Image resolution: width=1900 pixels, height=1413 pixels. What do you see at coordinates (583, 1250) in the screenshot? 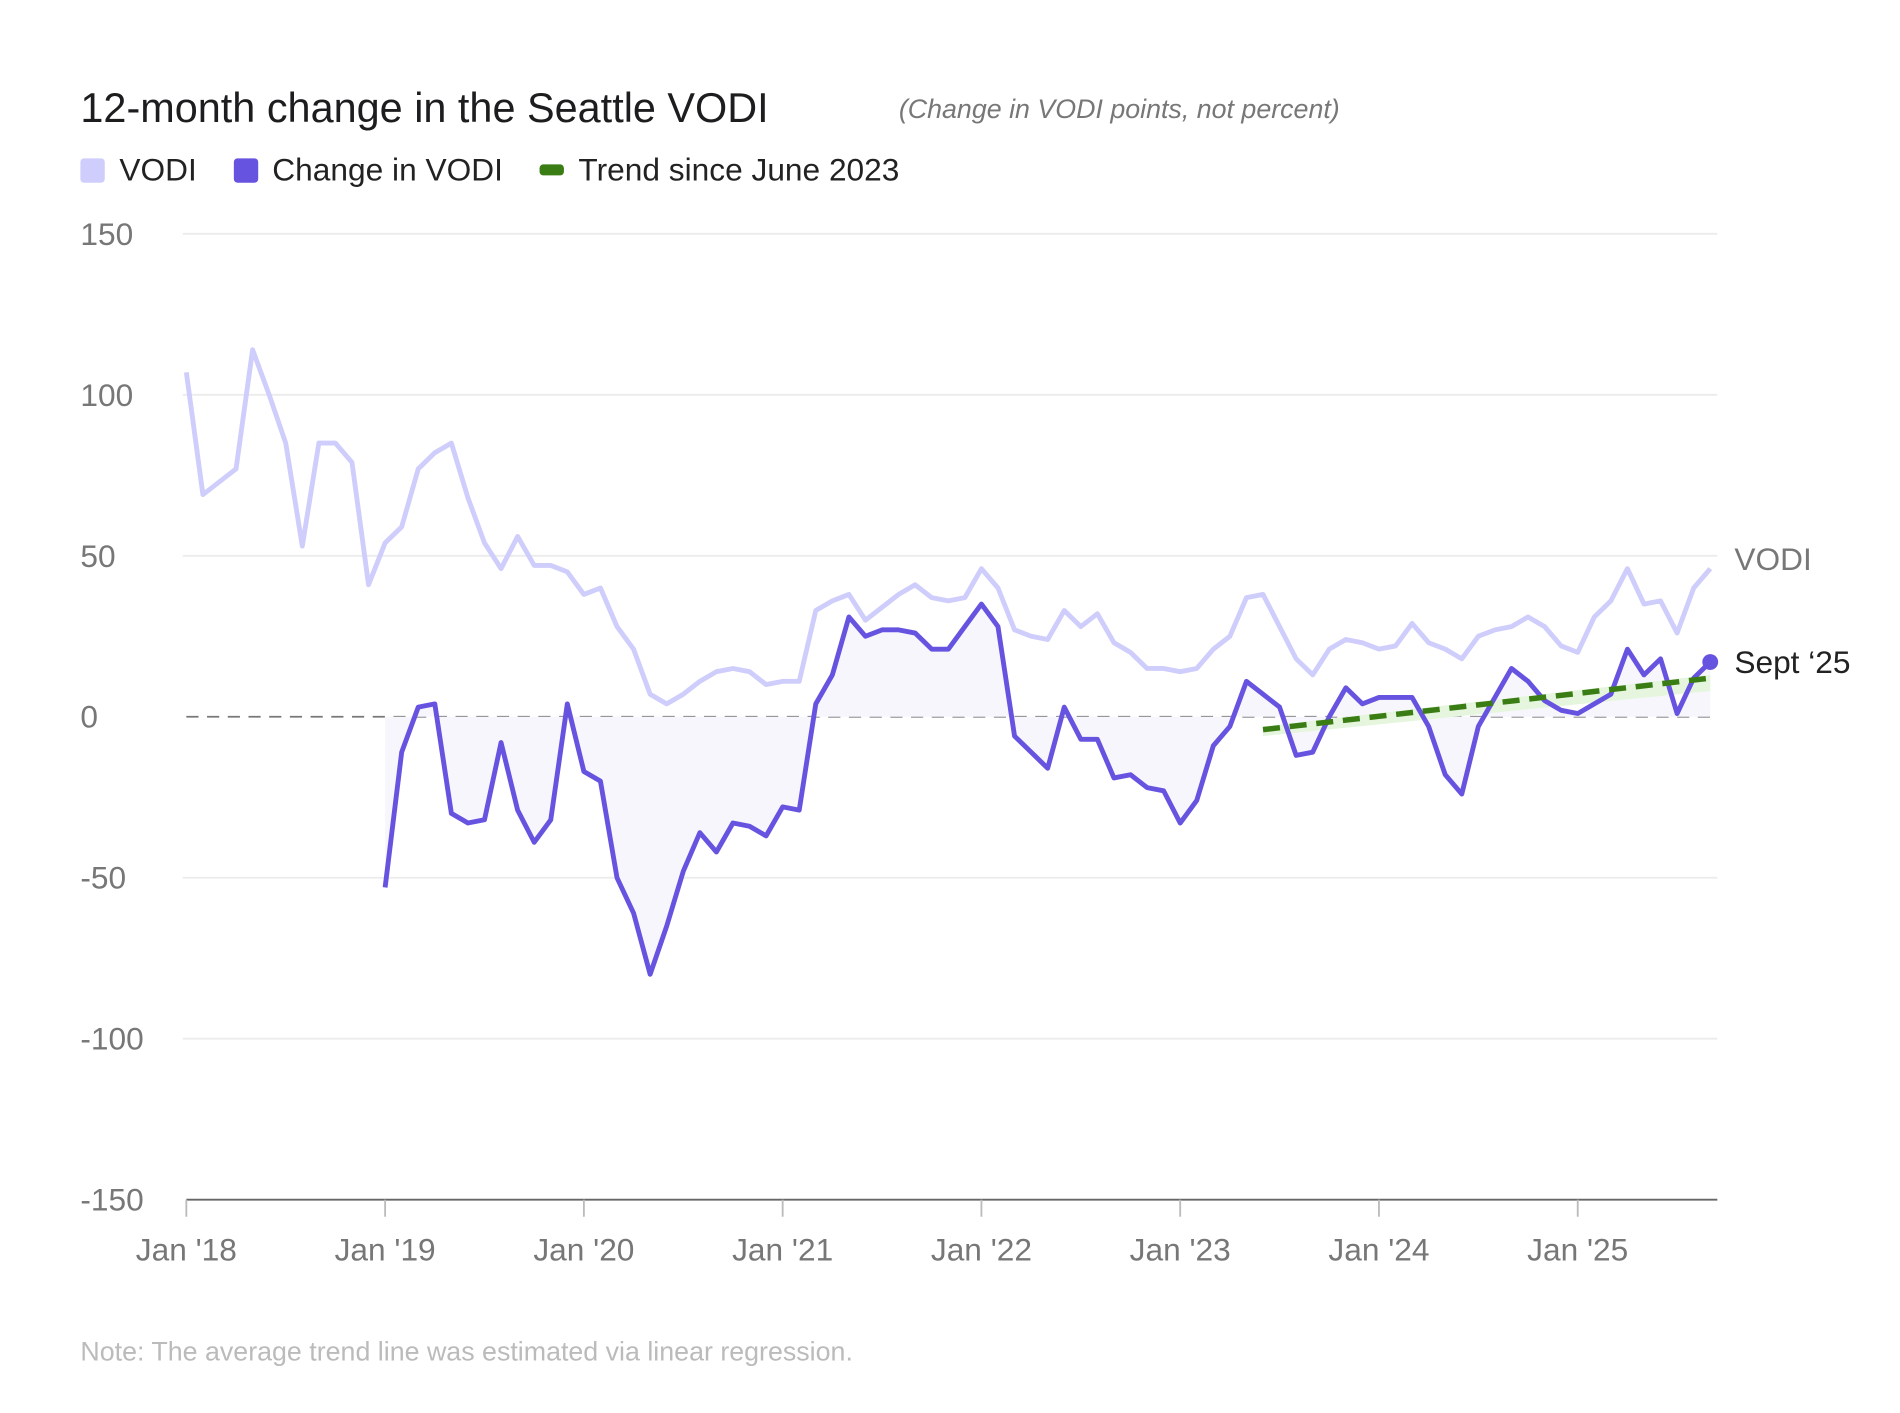
I see `x-tick-label: Jan '20` at bounding box center [583, 1250].